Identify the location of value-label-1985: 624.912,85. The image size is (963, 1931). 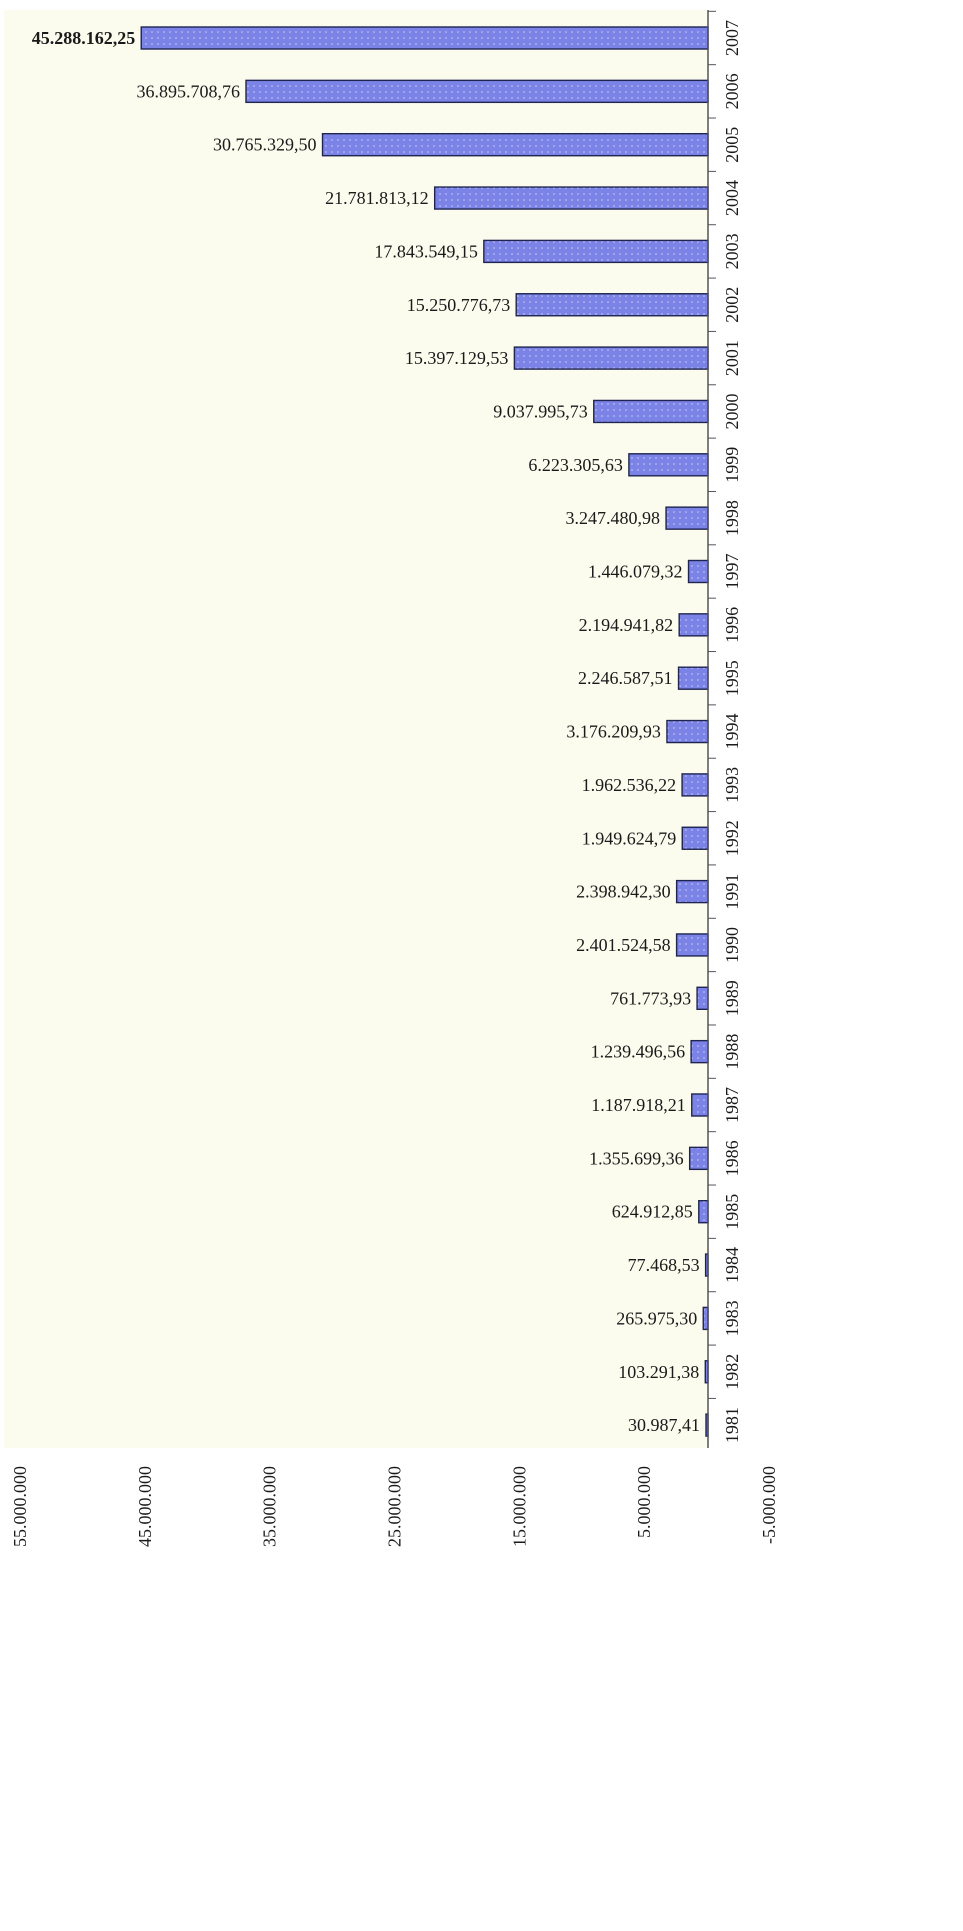
(652, 1212).